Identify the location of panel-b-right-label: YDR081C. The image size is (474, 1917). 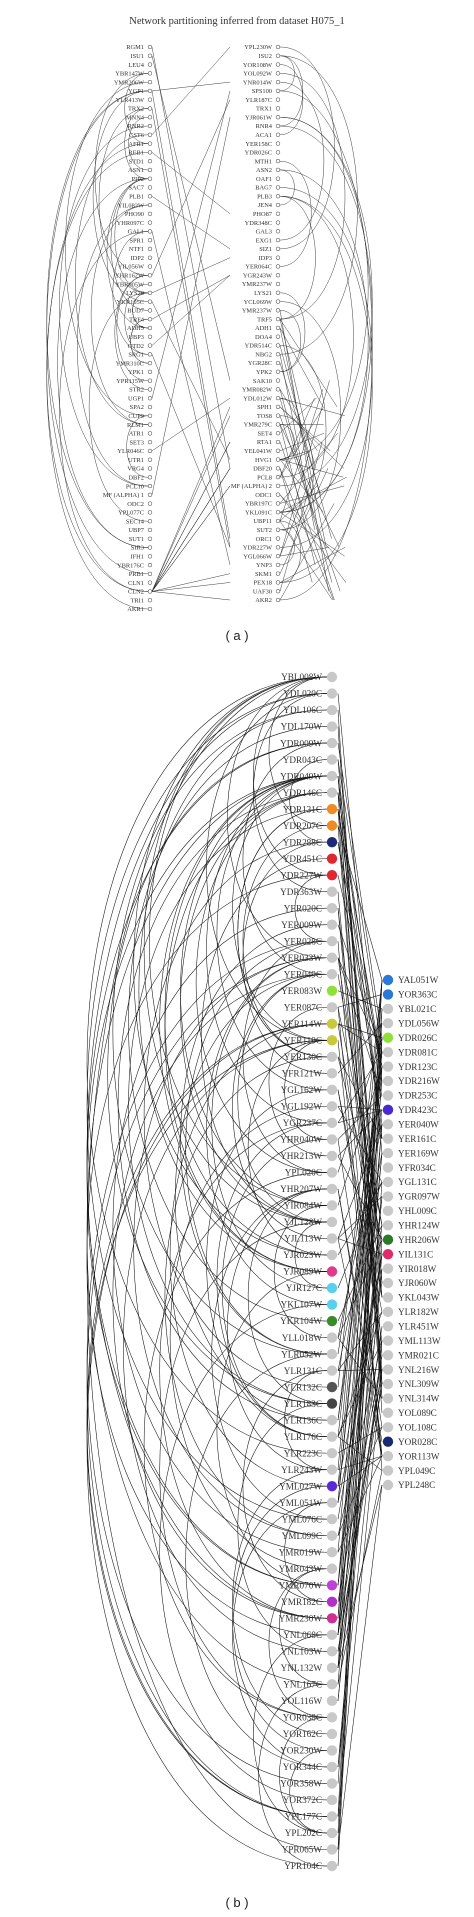
(417, 1052).